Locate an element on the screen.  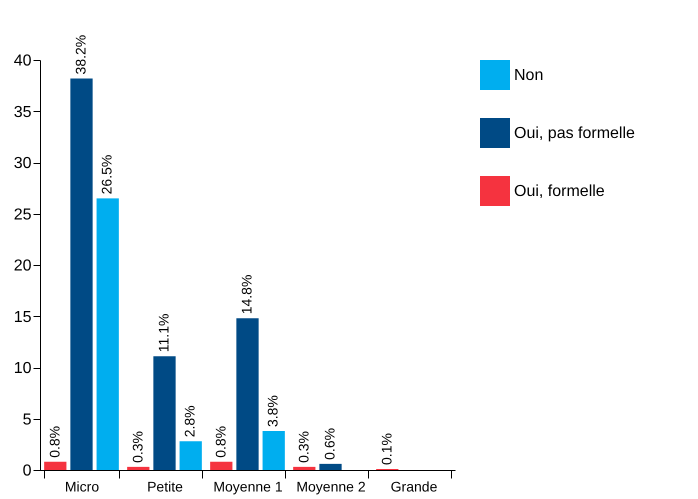
y-tick-label: 40 is located at coordinates (23, 61).